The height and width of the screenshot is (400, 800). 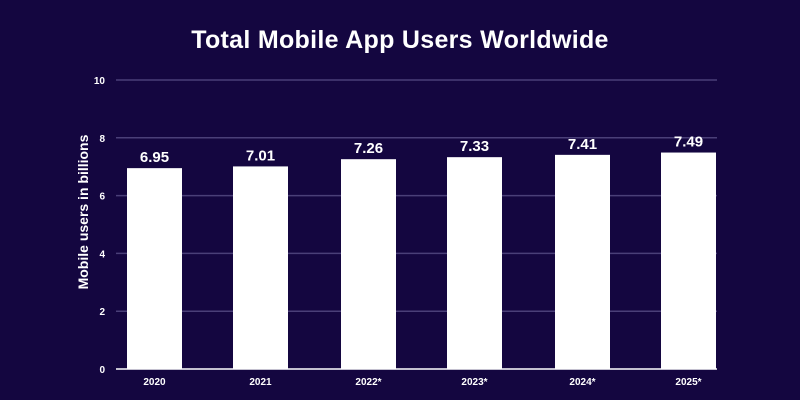 What do you see at coordinates (154, 157) in the screenshot?
I see `data-label: 6.95` at bounding box center [154, 157].